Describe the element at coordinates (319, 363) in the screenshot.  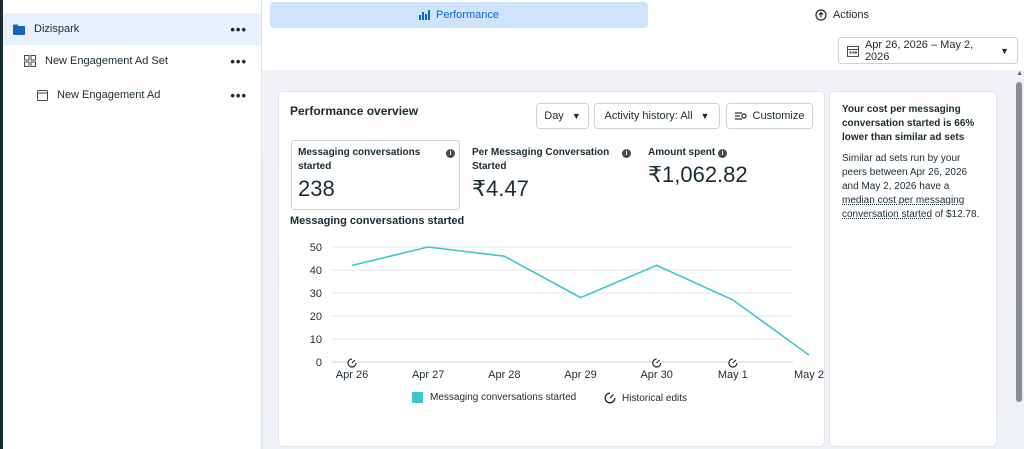
I see `y-tick-label: 0` at that location.